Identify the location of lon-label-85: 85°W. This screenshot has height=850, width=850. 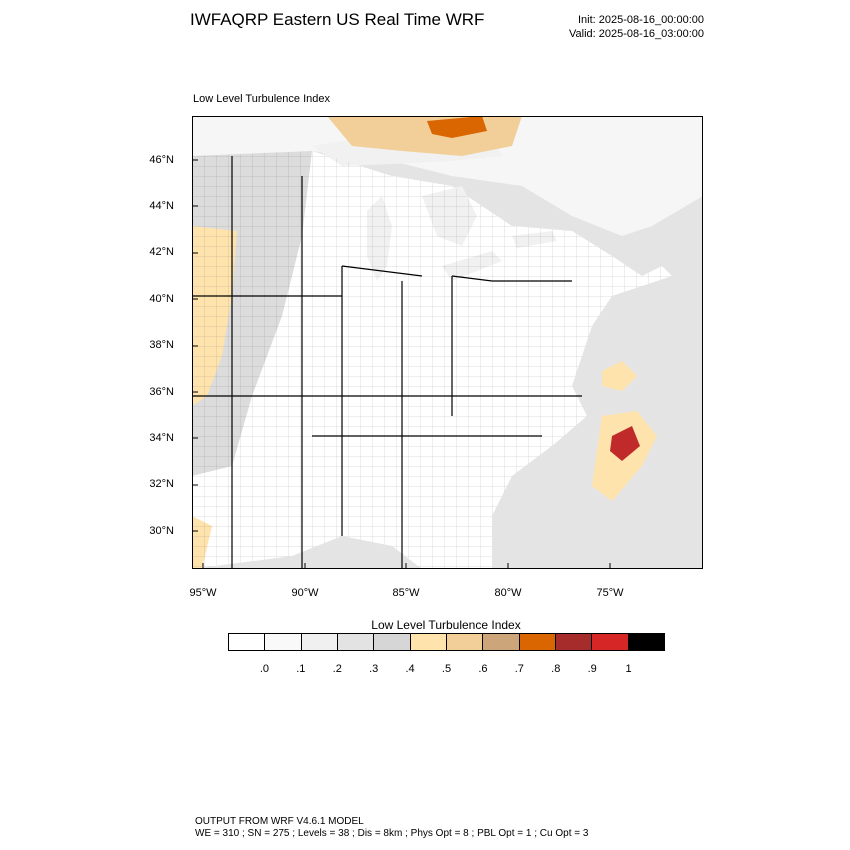
(406, 593).